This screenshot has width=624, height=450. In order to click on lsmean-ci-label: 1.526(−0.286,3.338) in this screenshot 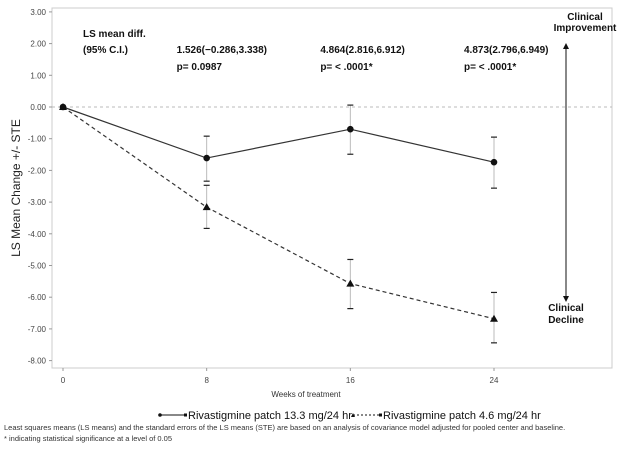, I will do `click(222, 50)`.